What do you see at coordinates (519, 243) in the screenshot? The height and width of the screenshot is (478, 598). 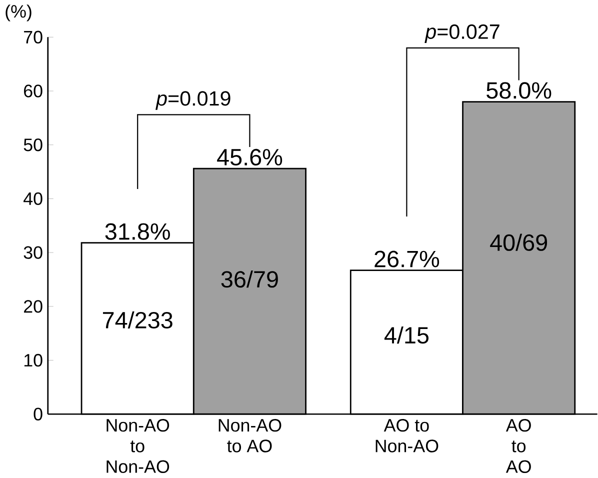 I see `annotation: 40/69` at bounding box center [519, 243].